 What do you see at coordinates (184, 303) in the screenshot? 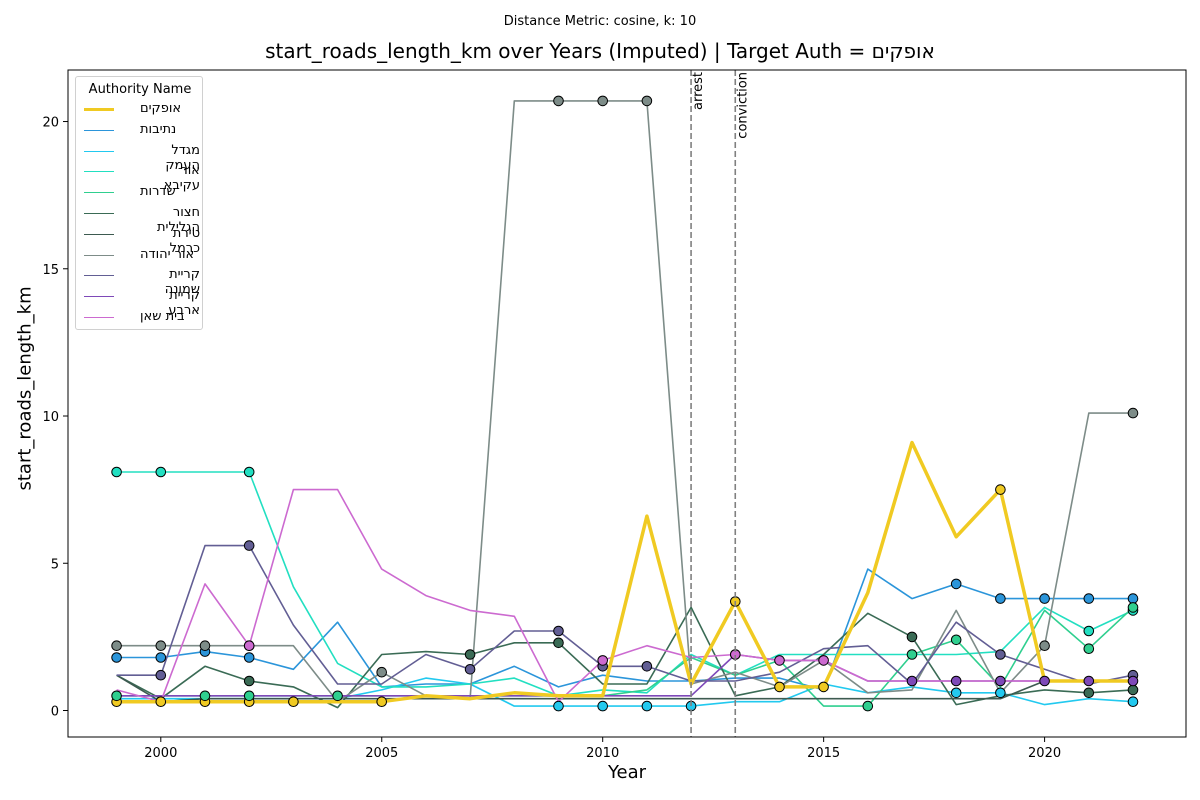
I see `legend-label: קריית ארבע` at bounding box center [184, 303].